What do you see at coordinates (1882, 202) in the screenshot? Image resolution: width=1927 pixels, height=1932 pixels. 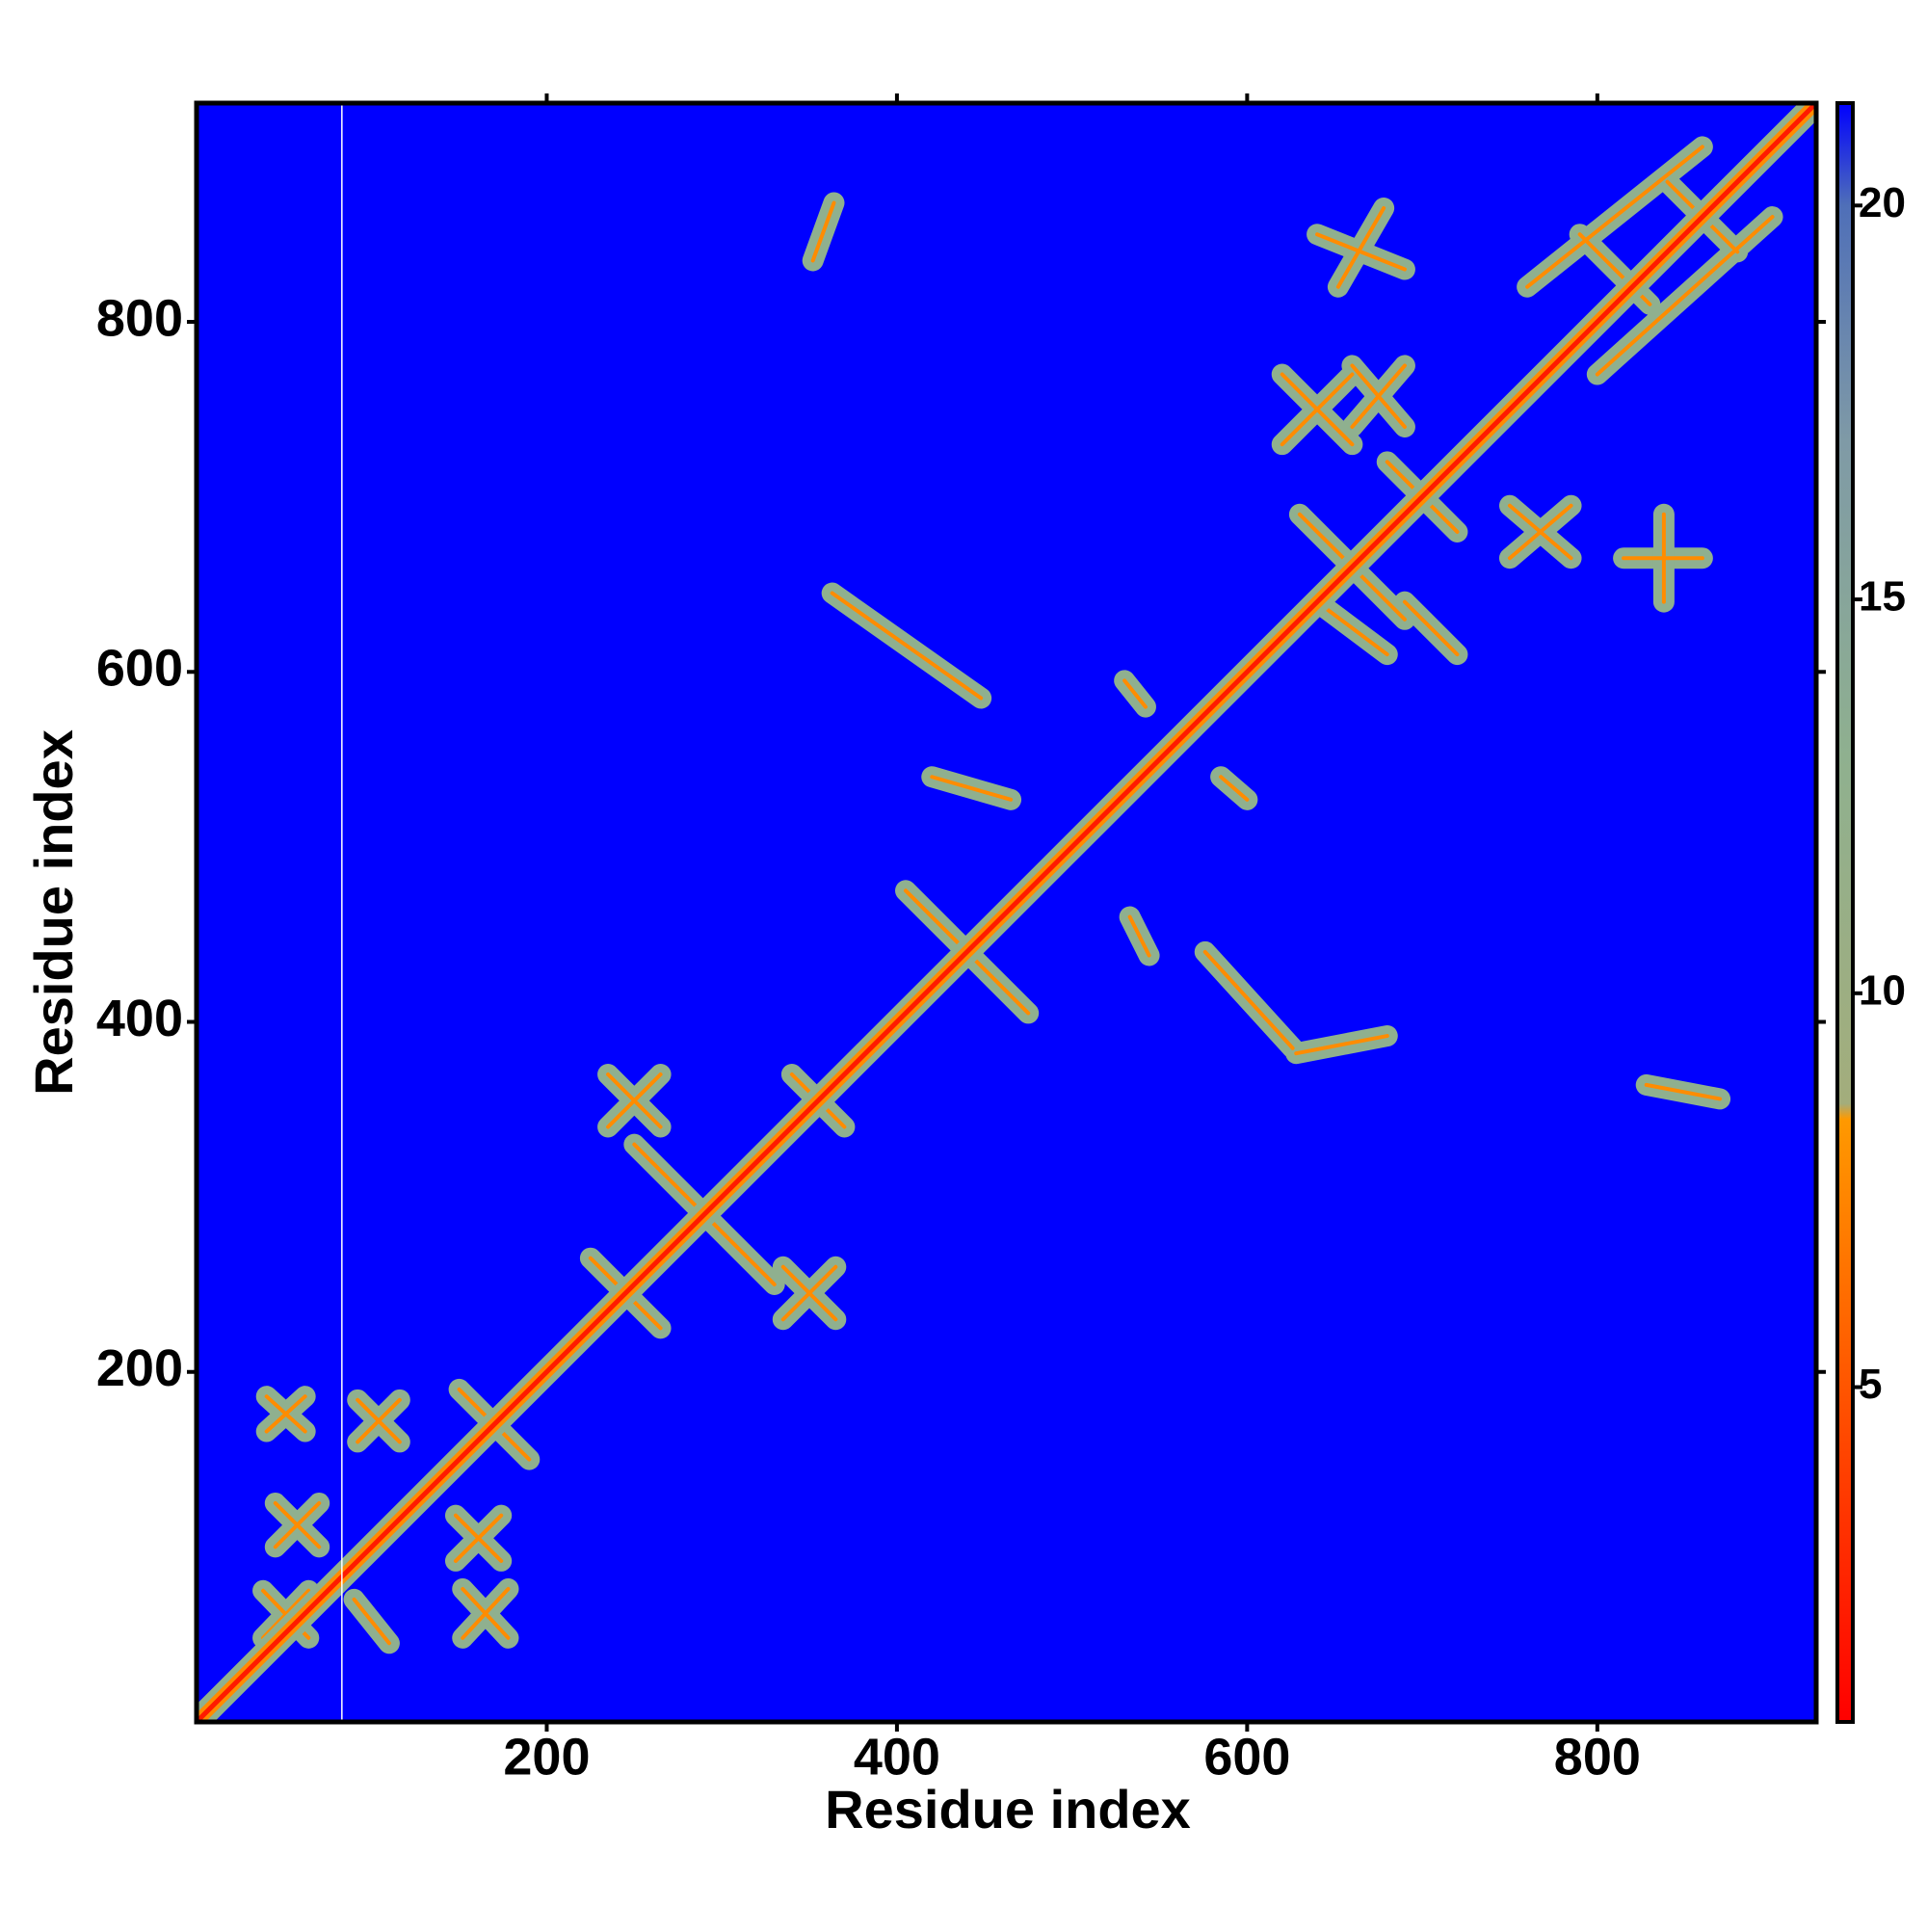 I see `colorbar-tick-label: 20` at bounding box center [1882, 202].